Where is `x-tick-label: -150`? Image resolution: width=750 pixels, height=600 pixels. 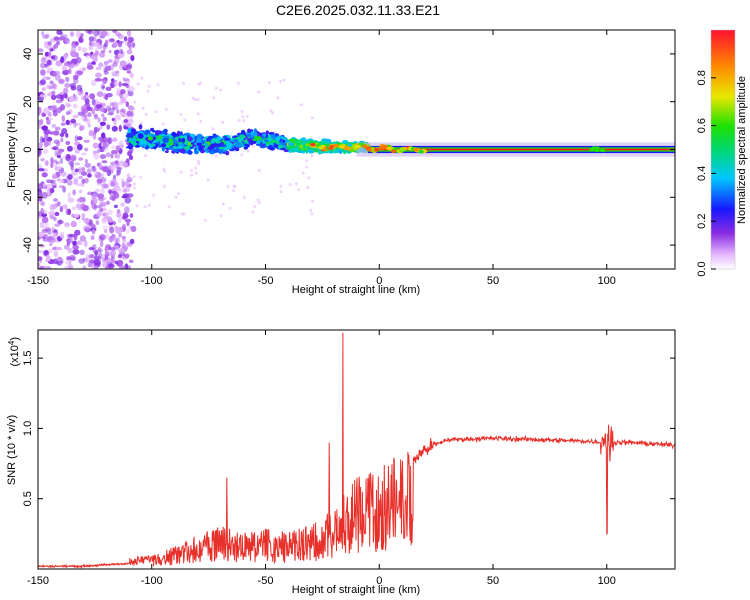 x-tick-label: -150 is located at coordinates (38, 281).